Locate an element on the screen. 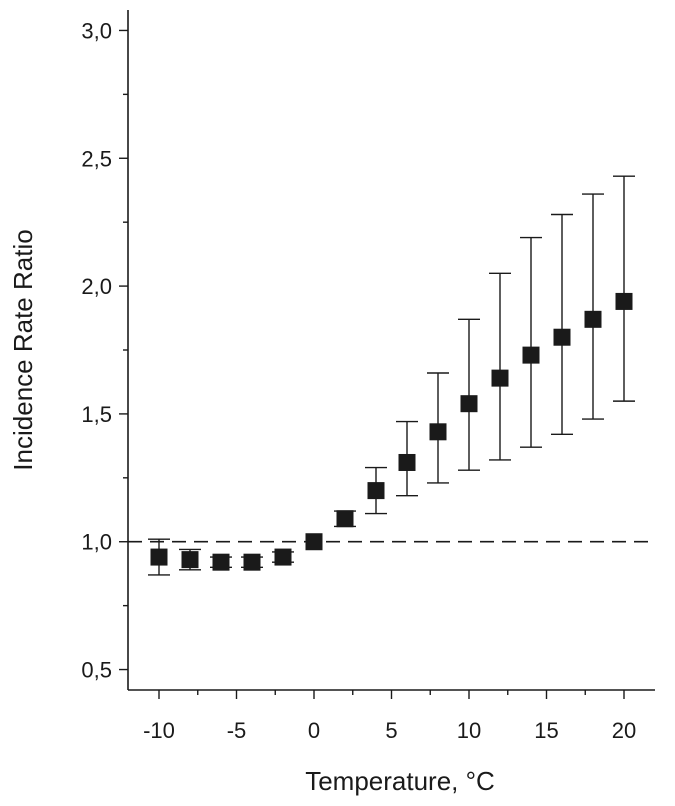 This screenshot has height=806, width=675. x-tick-label: -5 is located at coordinates (237, 730).